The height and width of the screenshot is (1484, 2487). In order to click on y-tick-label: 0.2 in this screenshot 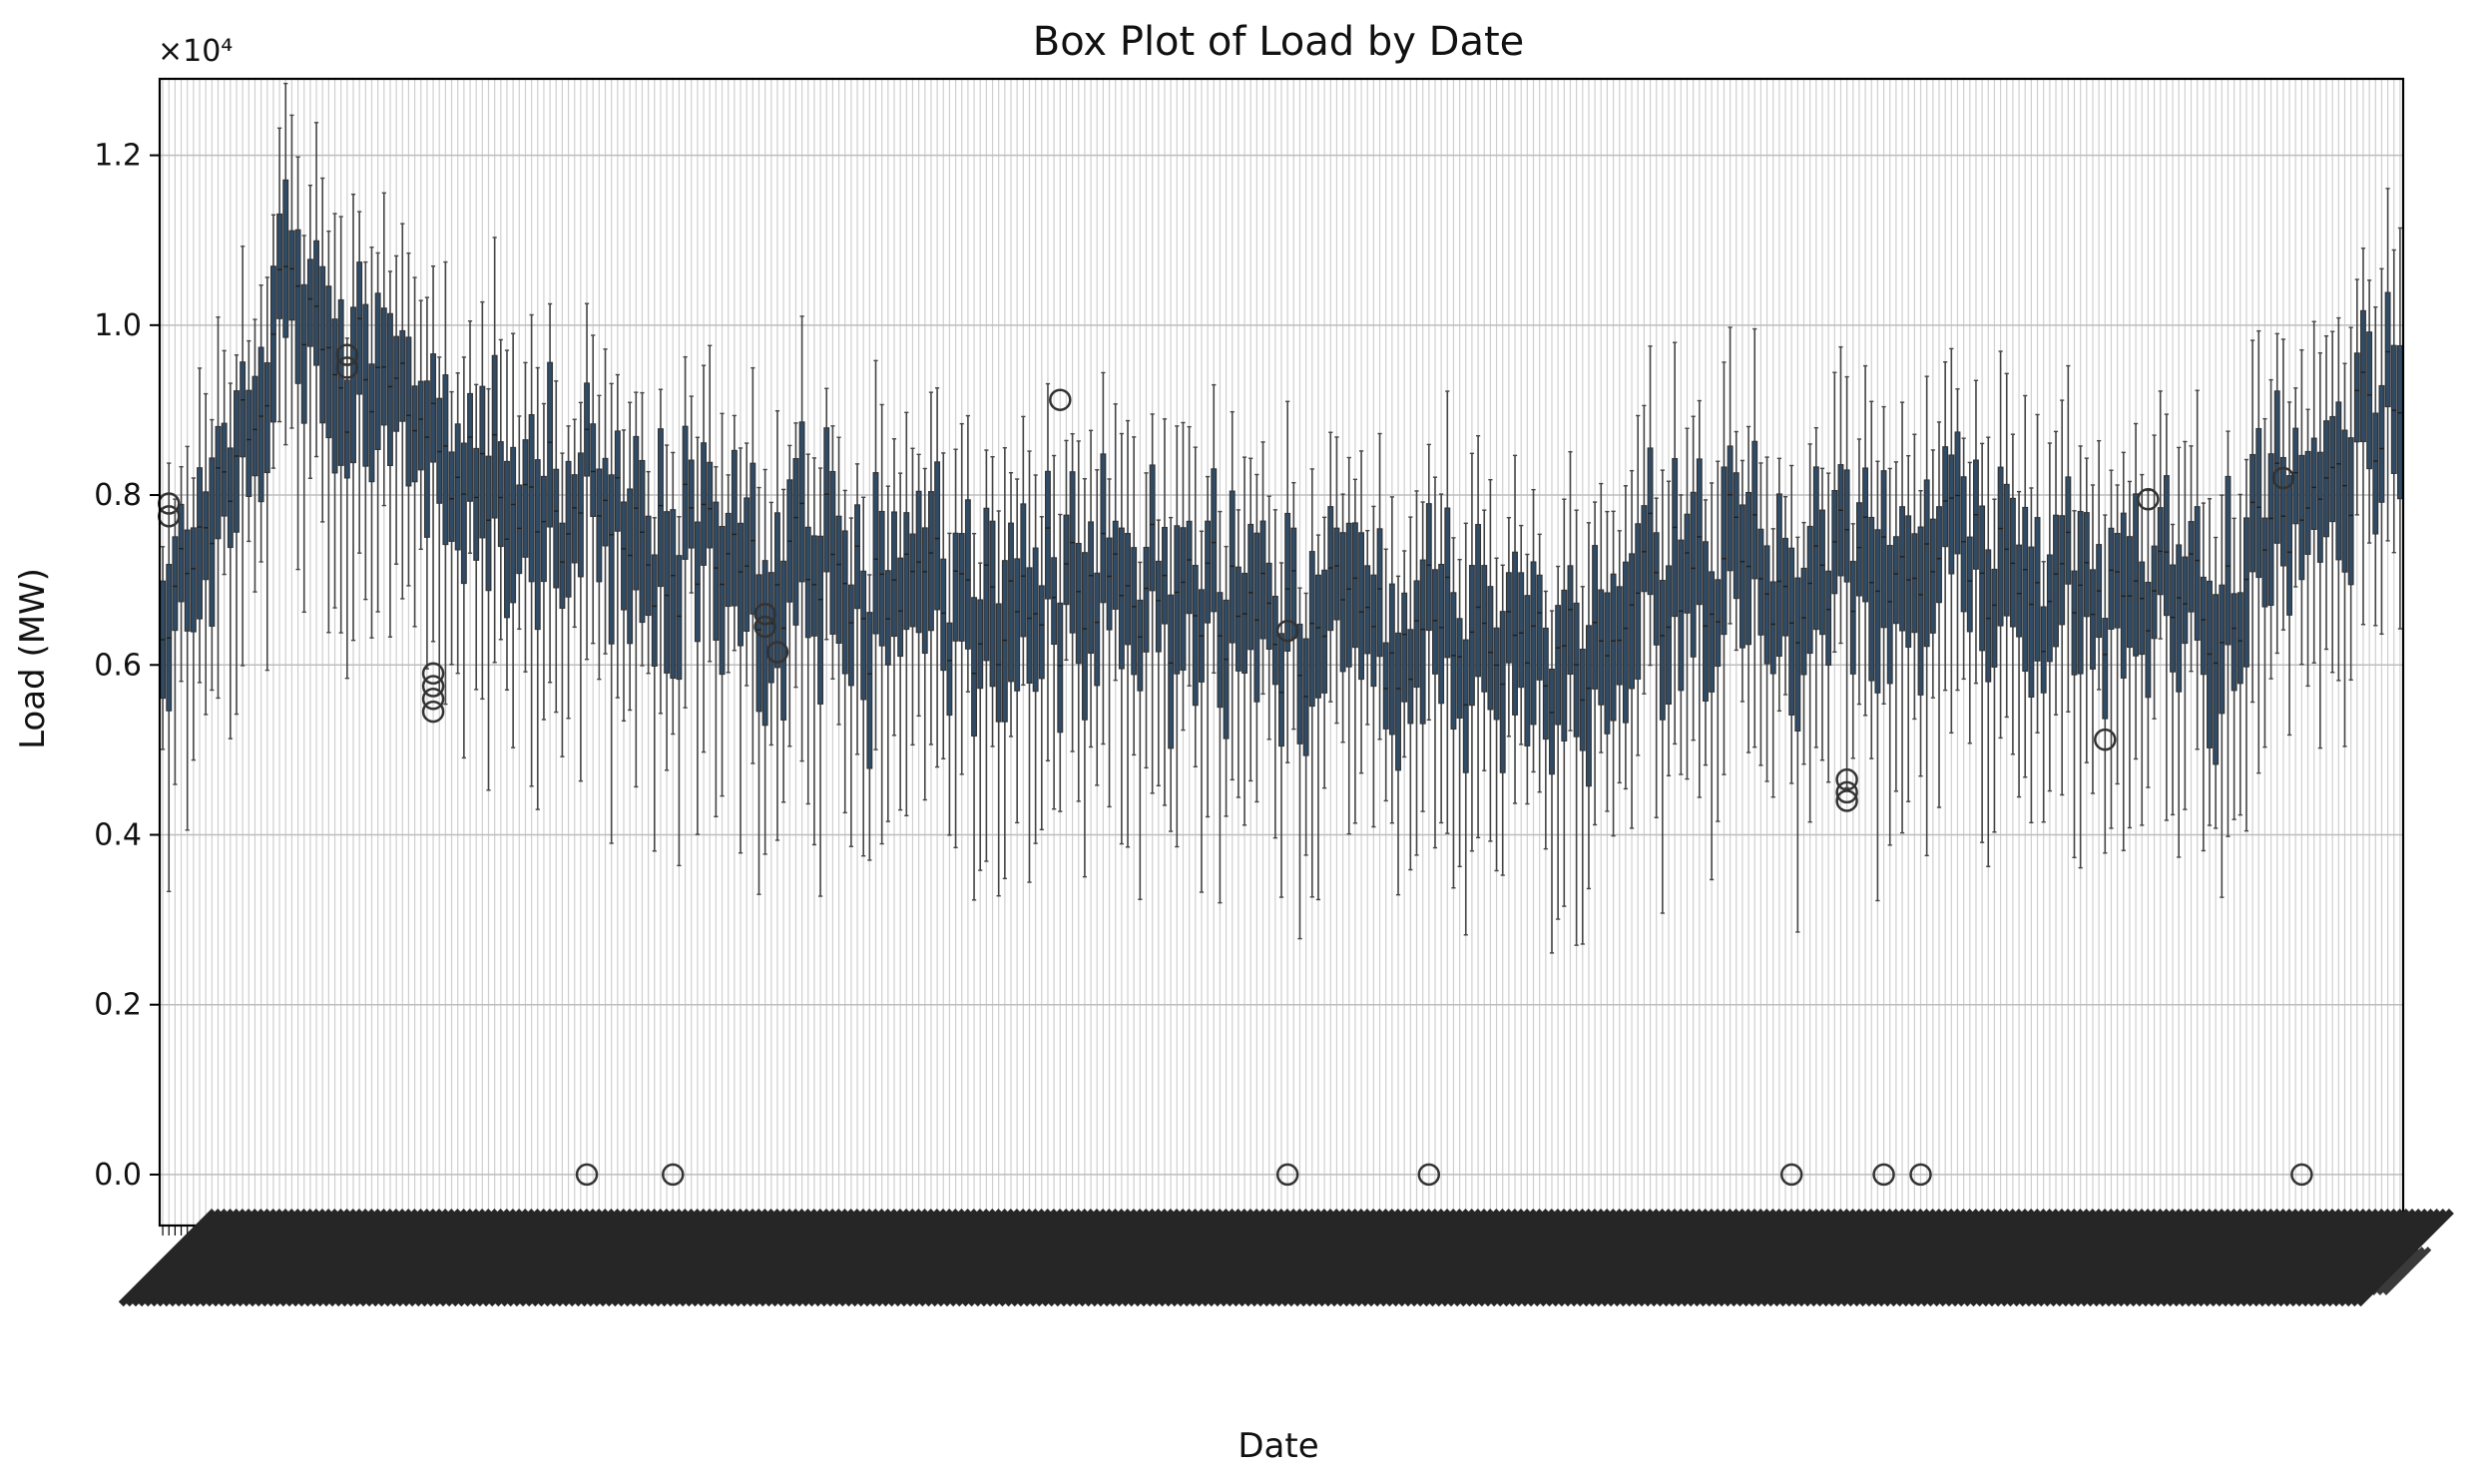, I will do `click(118, 1005)`.